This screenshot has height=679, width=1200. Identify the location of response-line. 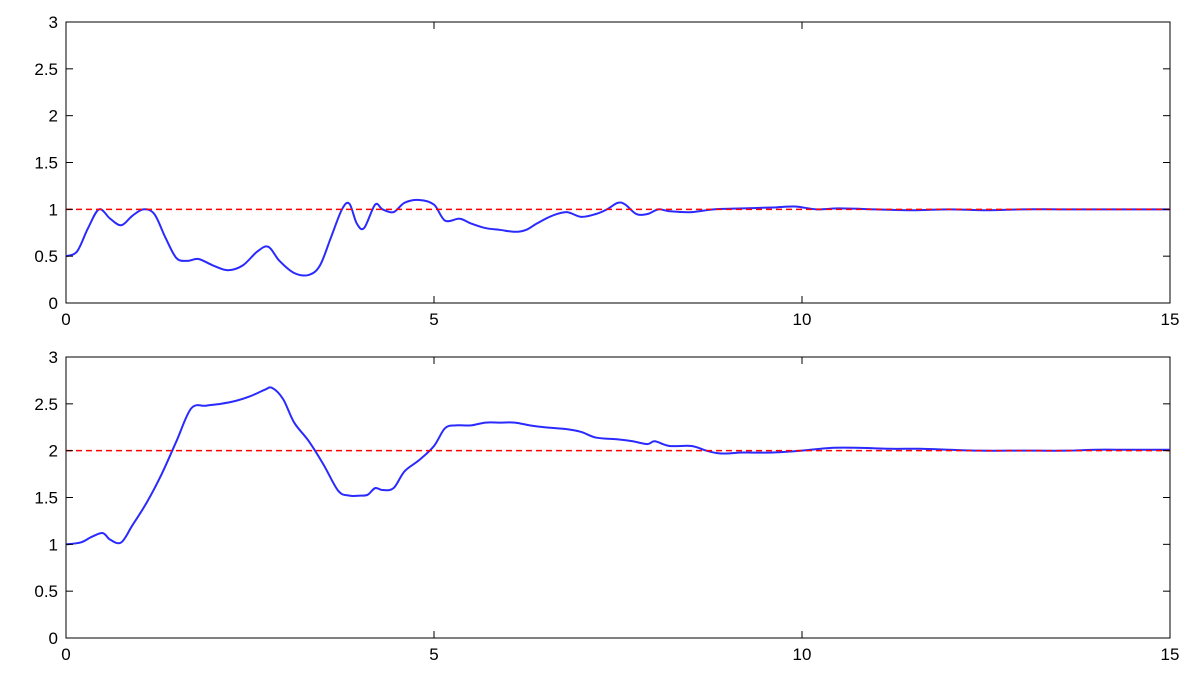
(617, 237).